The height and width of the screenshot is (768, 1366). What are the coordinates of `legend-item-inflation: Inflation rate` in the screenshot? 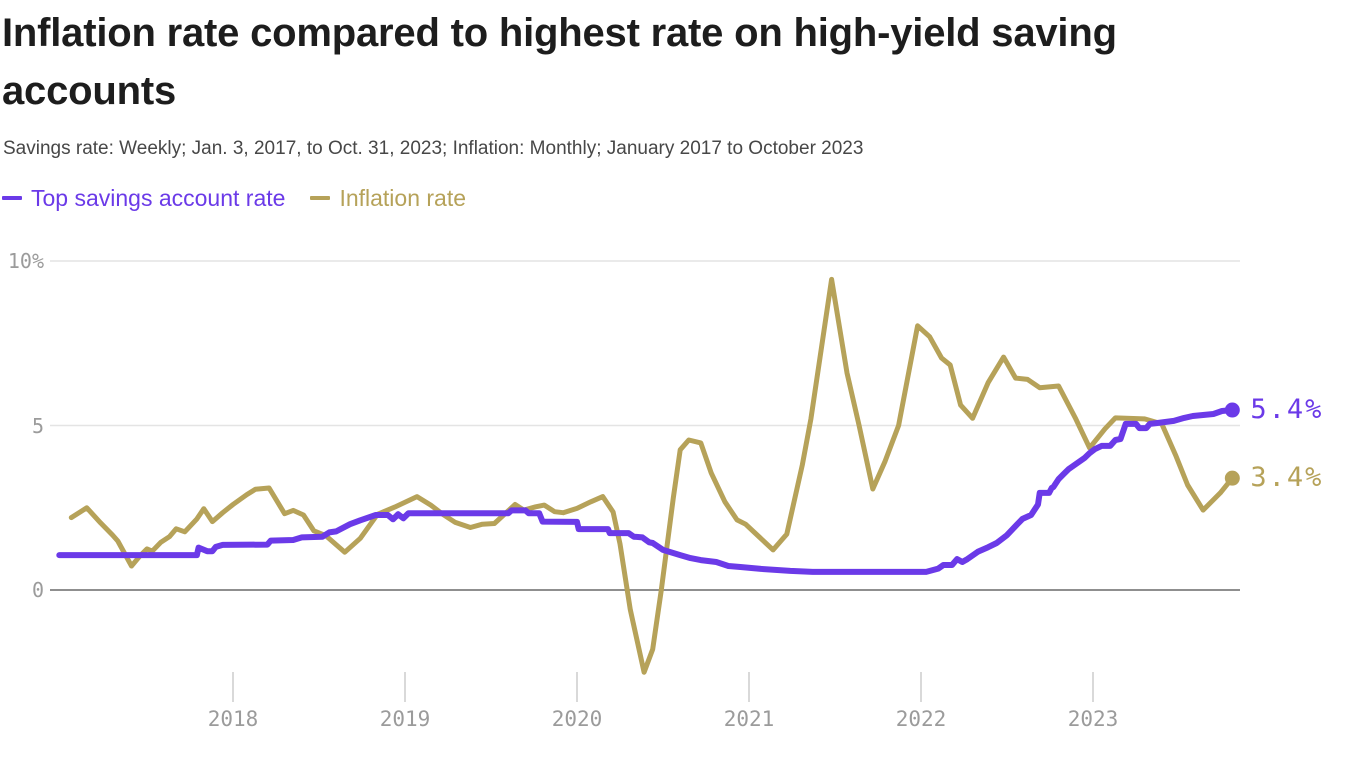 It's located at (388, 198).